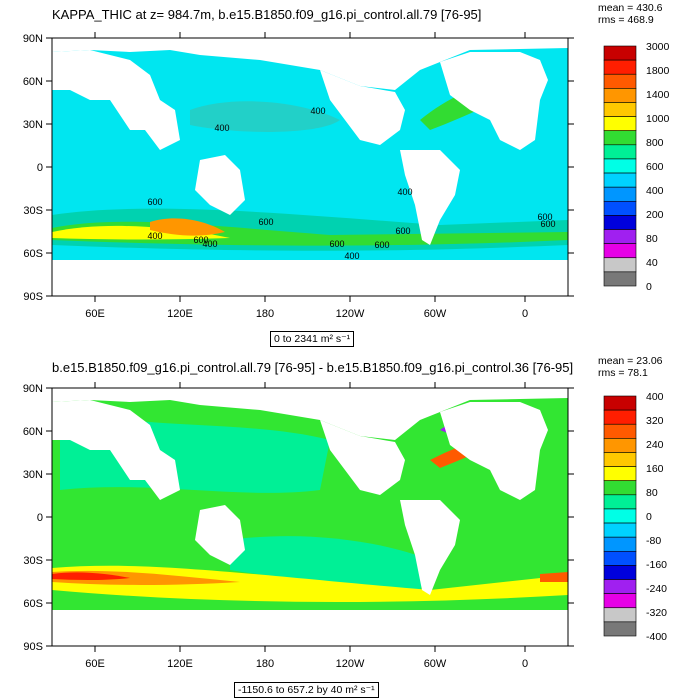 The width and height of the screenshot is (700, 700). I want to click on x-tick-label: 180, so click(265, 314).